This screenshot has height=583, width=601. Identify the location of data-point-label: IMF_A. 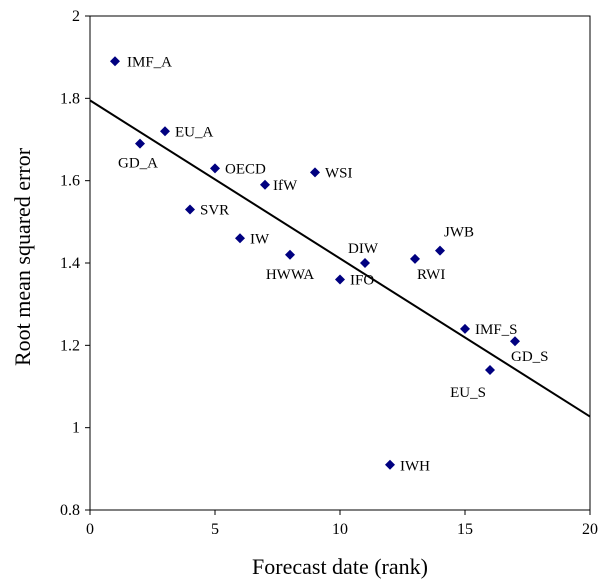
(149, 62).